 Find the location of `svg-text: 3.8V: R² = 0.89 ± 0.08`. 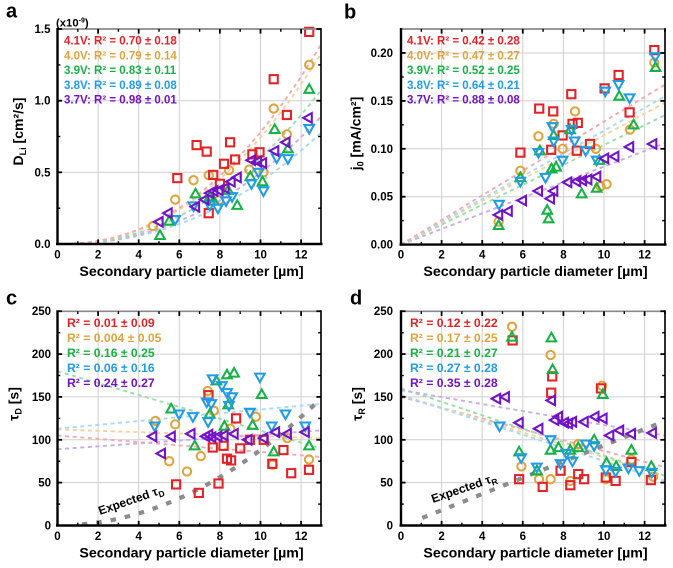

svg-text: 3.8V: R² = 0.89 ± 0.08 is located at coordinates (120, 86).